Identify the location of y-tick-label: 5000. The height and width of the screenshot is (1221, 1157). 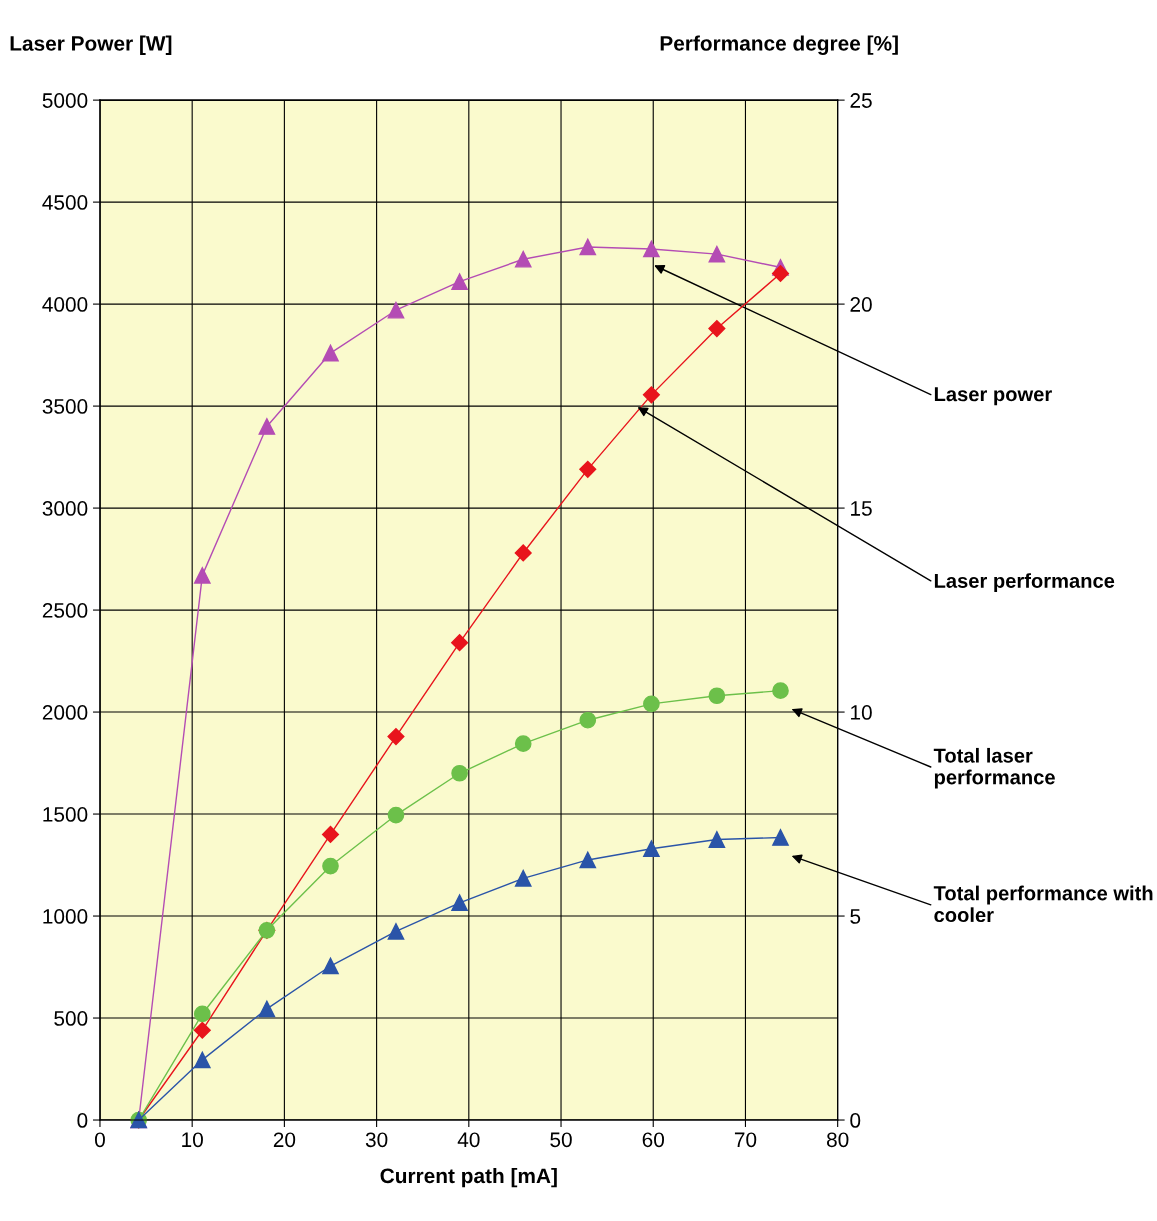
(65, 100).